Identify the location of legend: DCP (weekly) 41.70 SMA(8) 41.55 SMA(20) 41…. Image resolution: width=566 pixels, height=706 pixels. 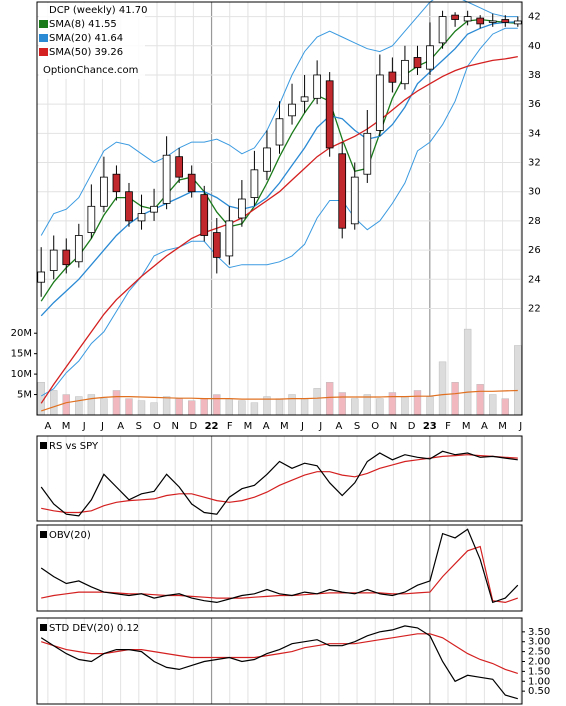
(93, 41).